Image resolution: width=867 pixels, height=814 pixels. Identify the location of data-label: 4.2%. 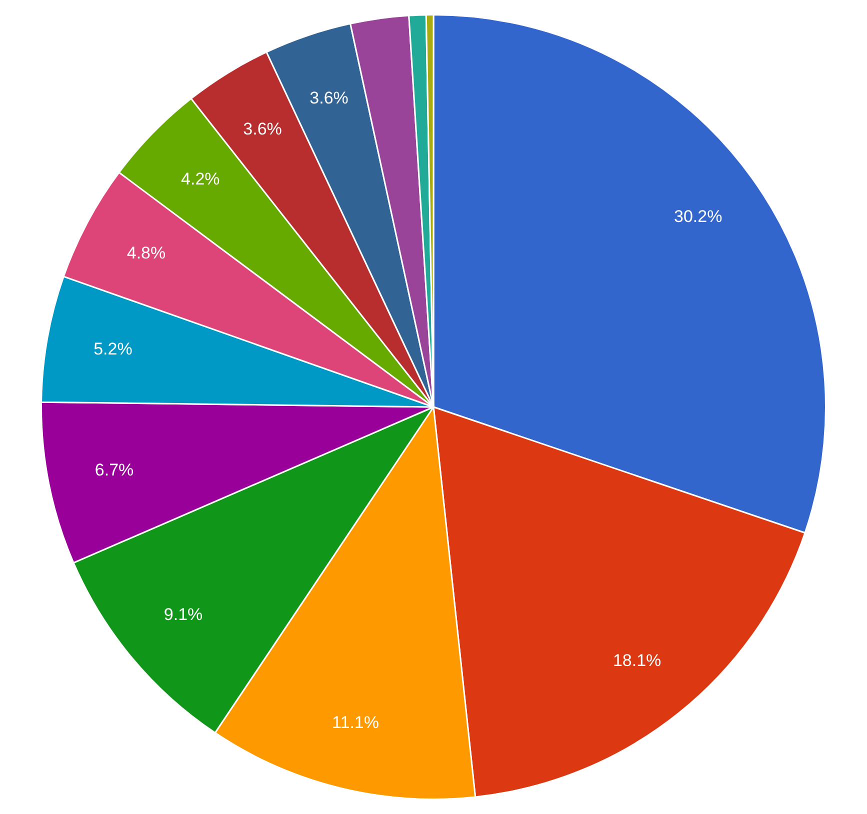
(200, 178).